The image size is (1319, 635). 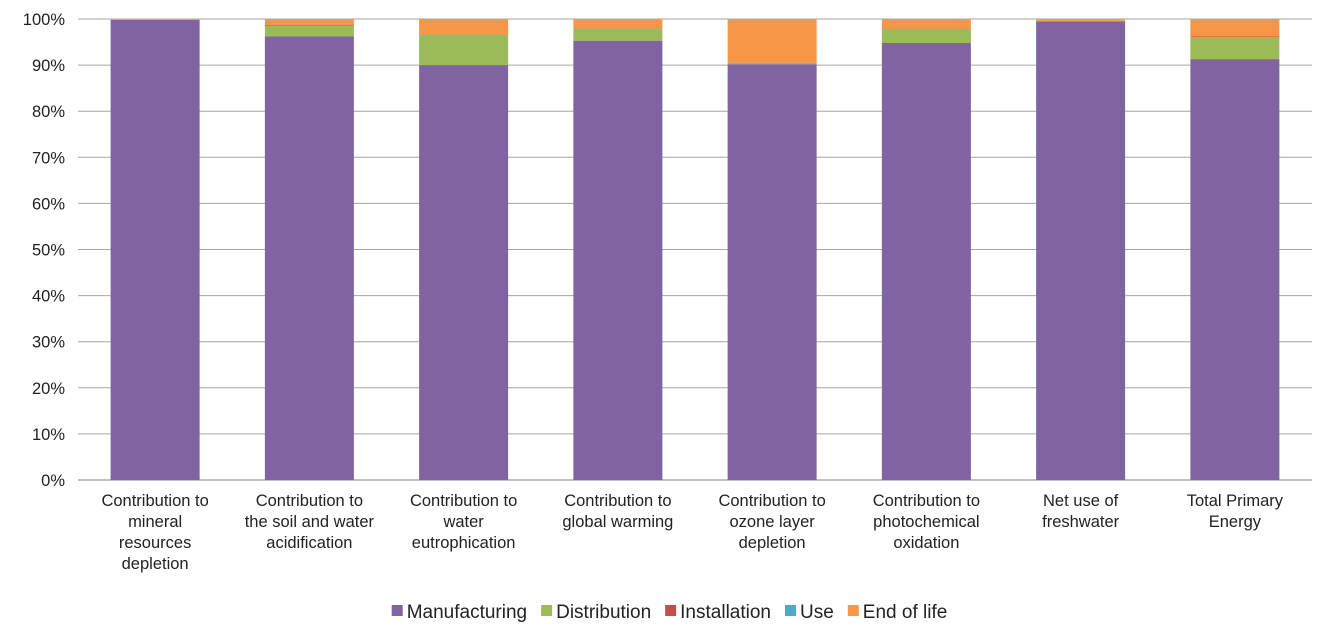 What do you see at coordinates (155, 522) in the screenshot?
I see `x-category-label: mineral` at bounding box center [155, 522].